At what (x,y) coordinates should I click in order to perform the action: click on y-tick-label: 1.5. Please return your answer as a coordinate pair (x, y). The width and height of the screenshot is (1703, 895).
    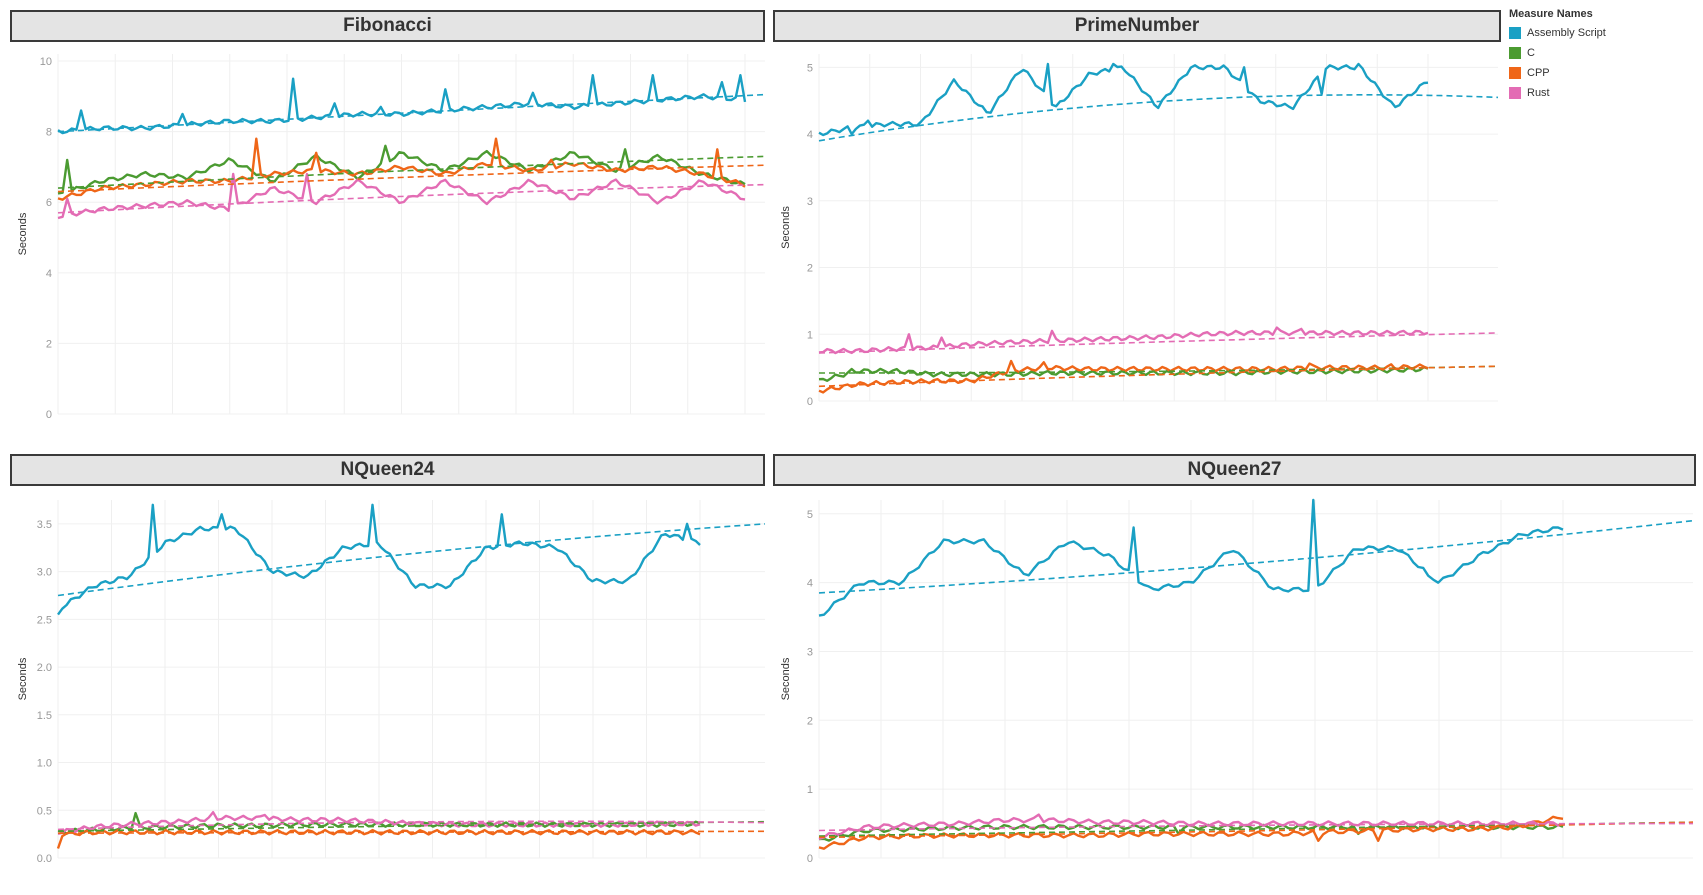
    Looking at the image, I should click on (44, 716).